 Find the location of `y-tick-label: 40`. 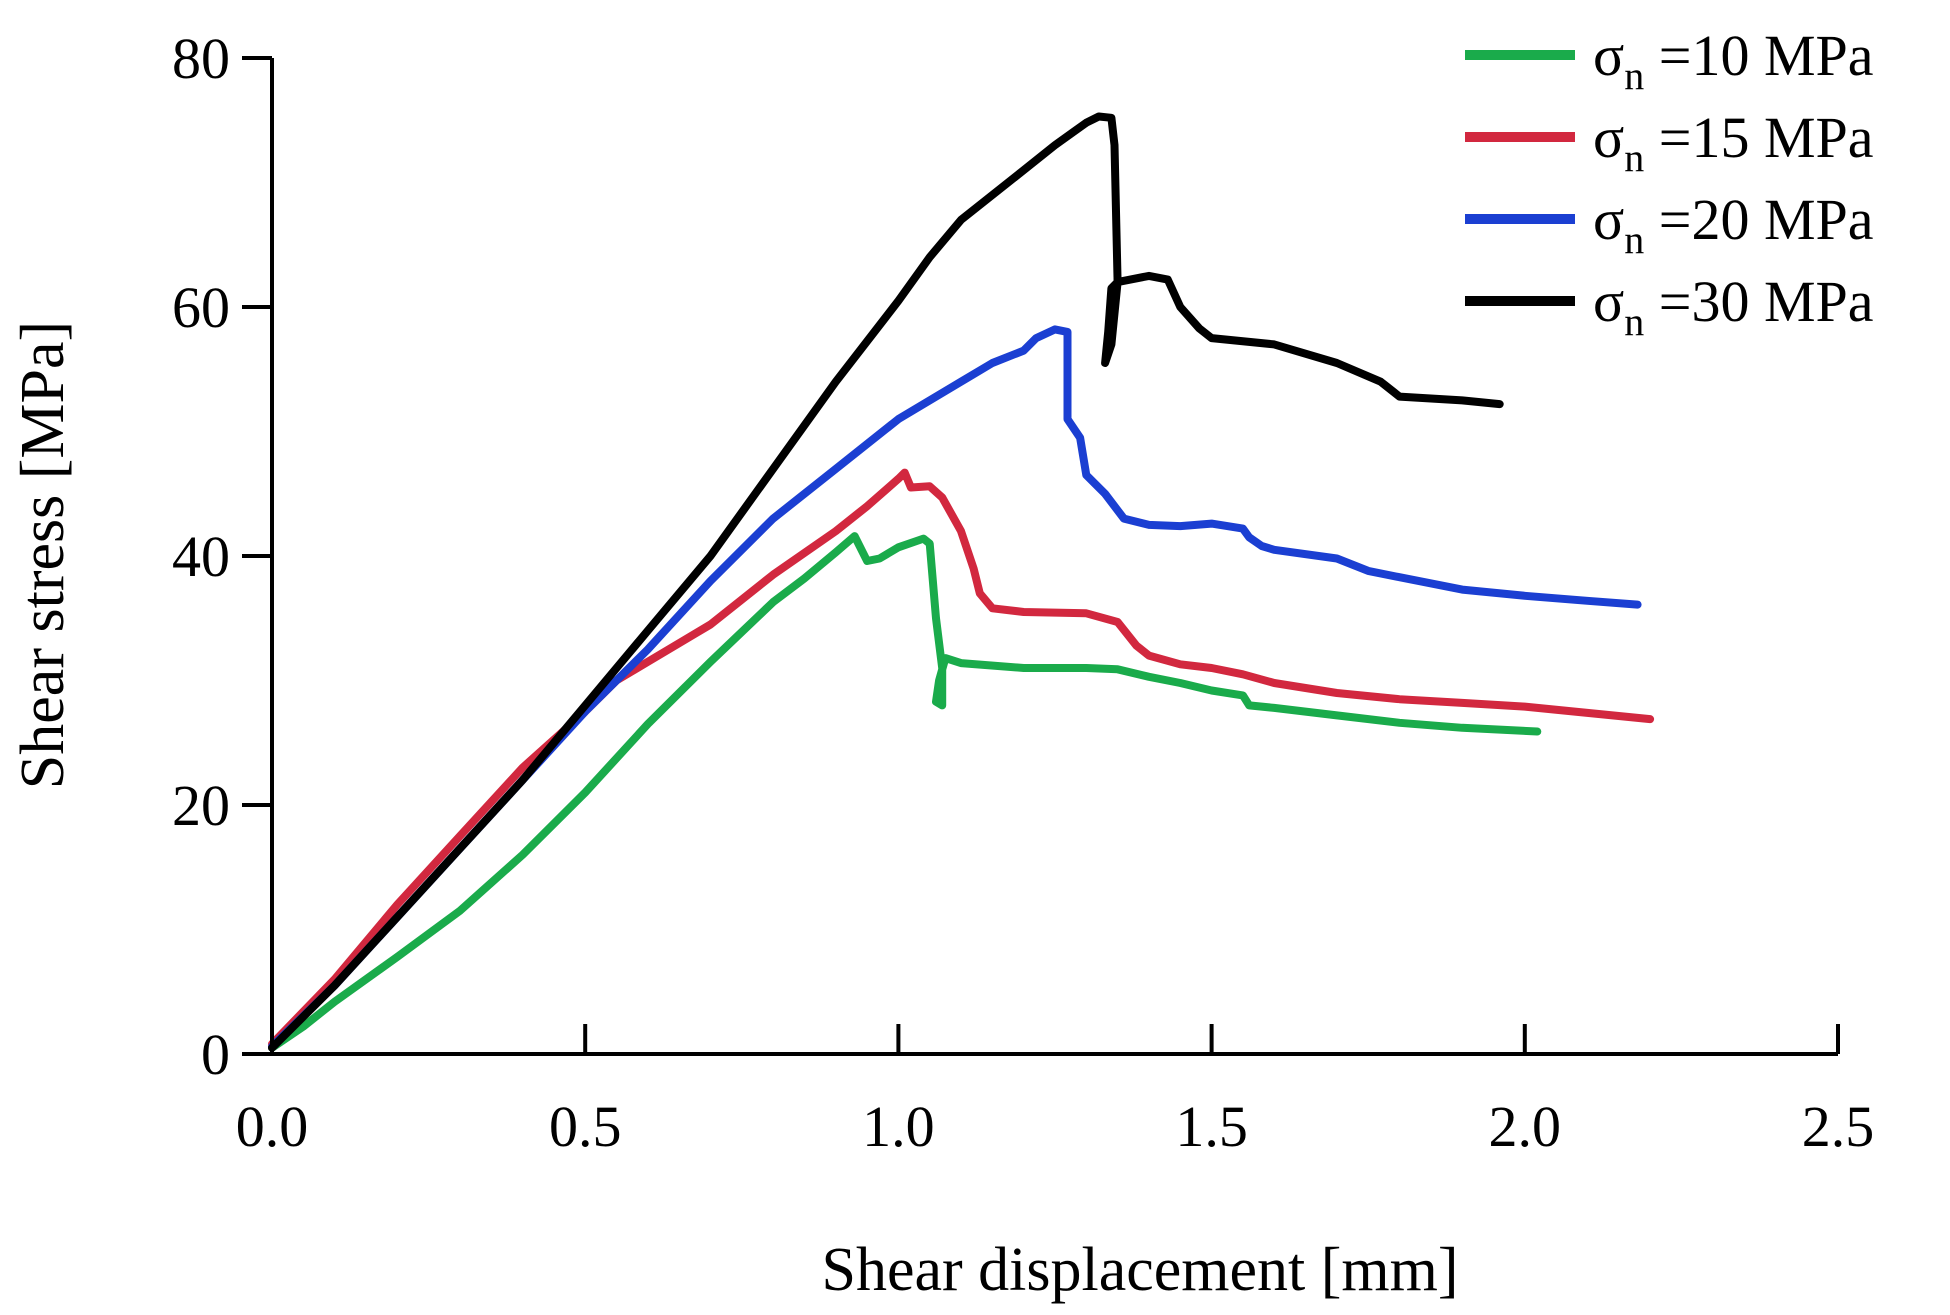

y-tick-label: 40 is located at coordinates (201, 556).